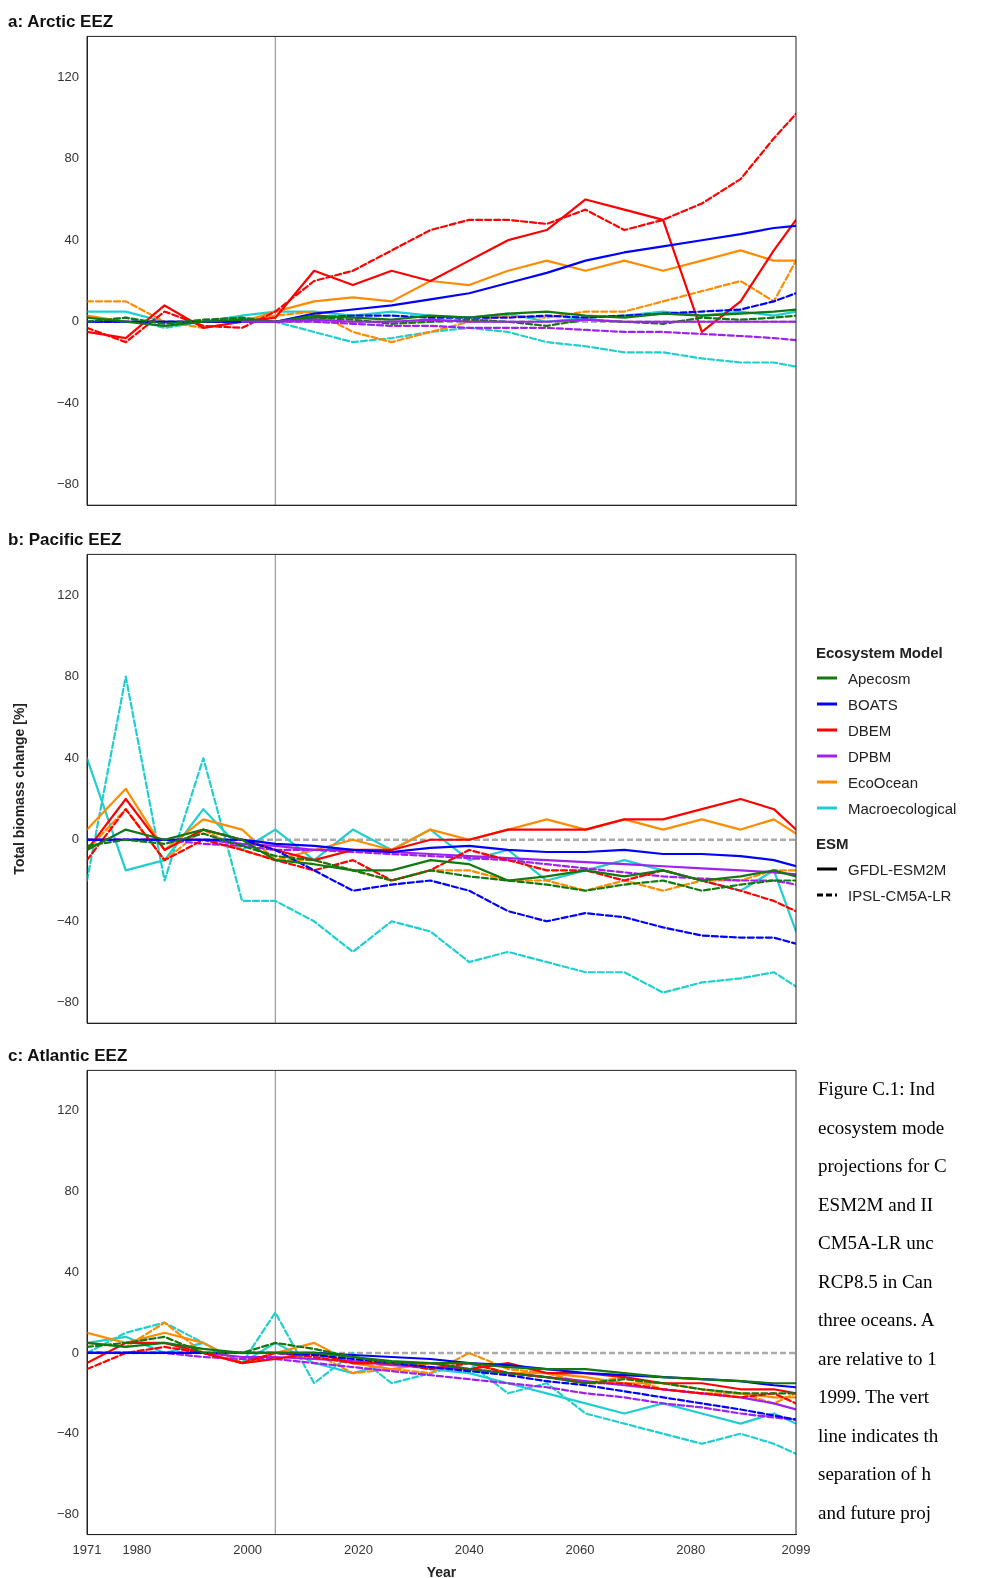 Image resolution: width=988 pixels, height=1578 pixels. Describe the element at coordinates (873, 704) in the screenshot. I see `legend-label: BOATS` at that location.